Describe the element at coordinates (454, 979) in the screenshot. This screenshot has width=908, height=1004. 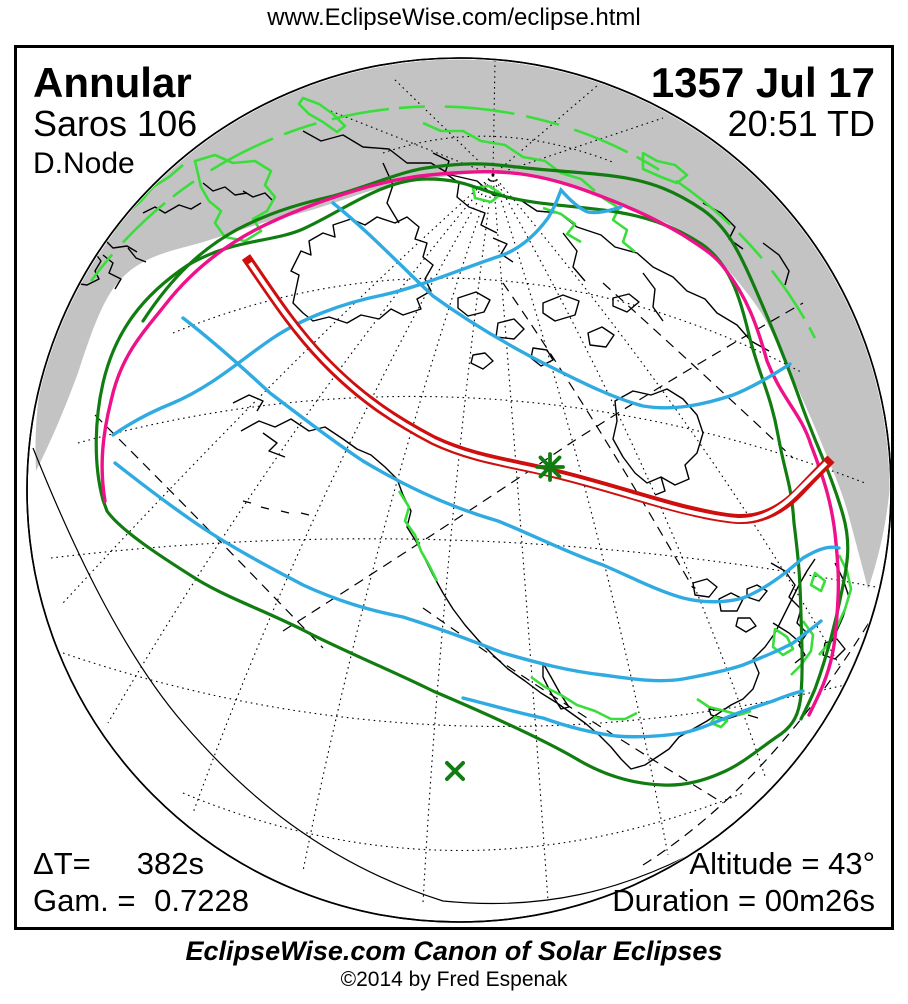
I see `copyright-line: ©2014 by Fred Espenak` at that location.